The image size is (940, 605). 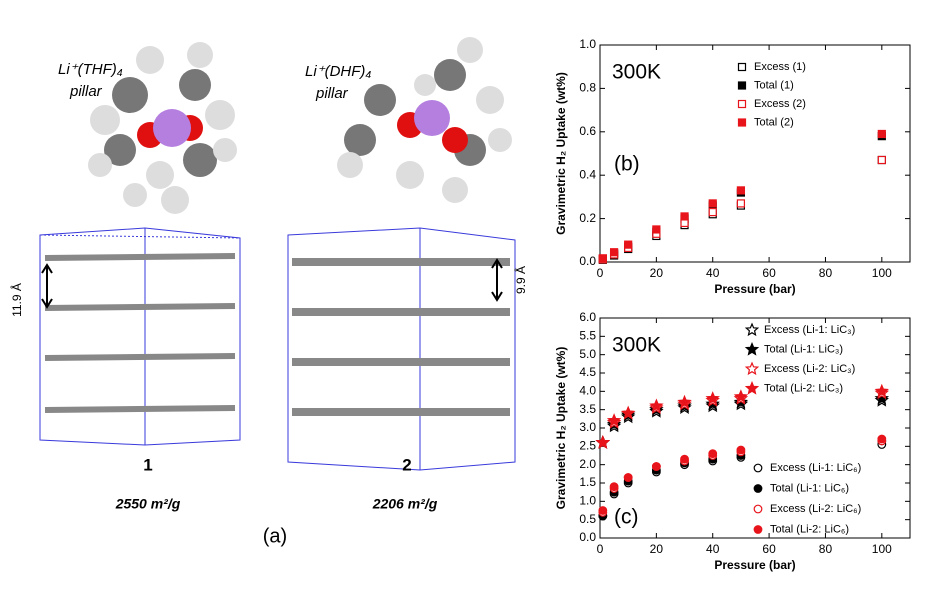 What do you see at coordinates (587, 409) in the screenshot?
I see `y-tick-label: 3.5` at bounding box center [587, 409].